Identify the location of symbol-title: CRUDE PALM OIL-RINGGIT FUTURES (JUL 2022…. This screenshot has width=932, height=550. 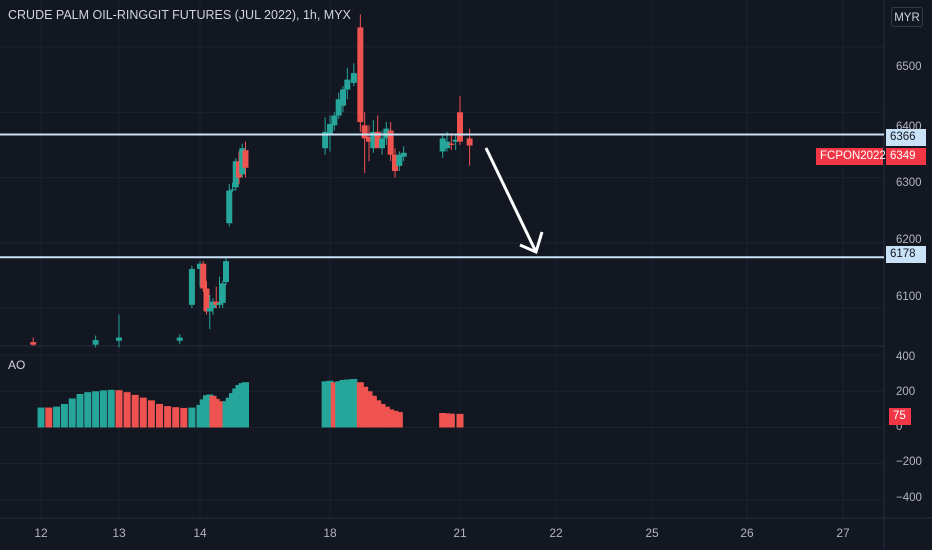
(179, 15).